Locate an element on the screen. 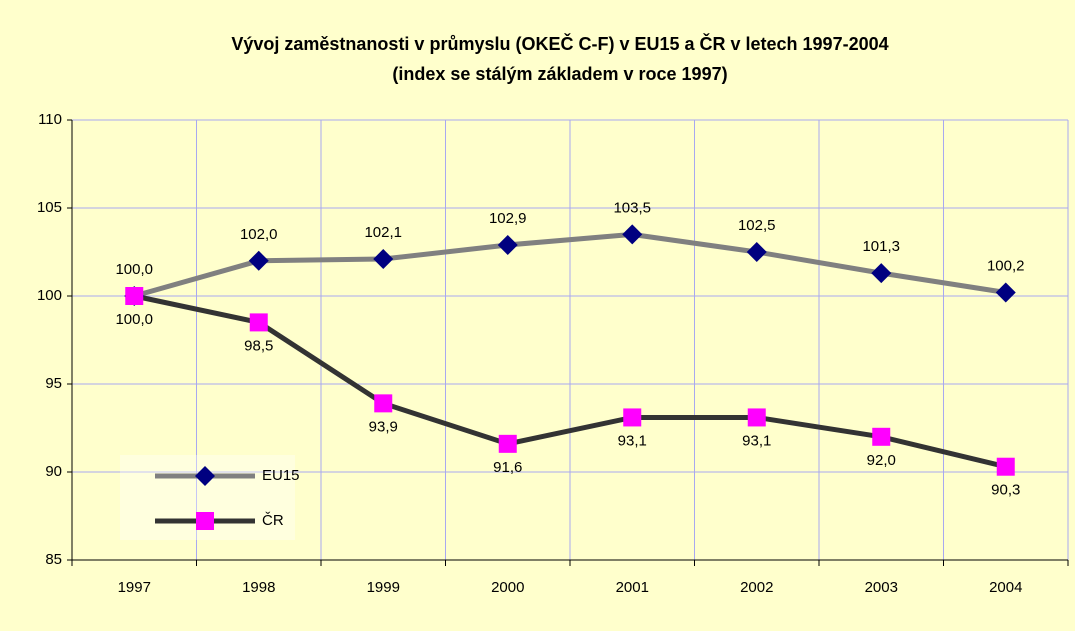 Image resolution: width=1075 pixels, height=631 pixels. value-label: 100,2 is located at coordinates (1006, 265).